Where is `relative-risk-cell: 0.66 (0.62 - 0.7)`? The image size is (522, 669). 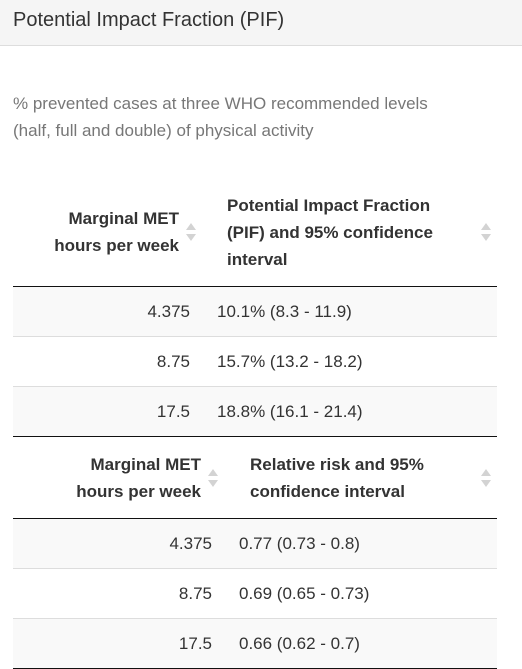
relative-risk-cell: 0.66 (0.62 - 0.7) is located at coordinates (360, 643).